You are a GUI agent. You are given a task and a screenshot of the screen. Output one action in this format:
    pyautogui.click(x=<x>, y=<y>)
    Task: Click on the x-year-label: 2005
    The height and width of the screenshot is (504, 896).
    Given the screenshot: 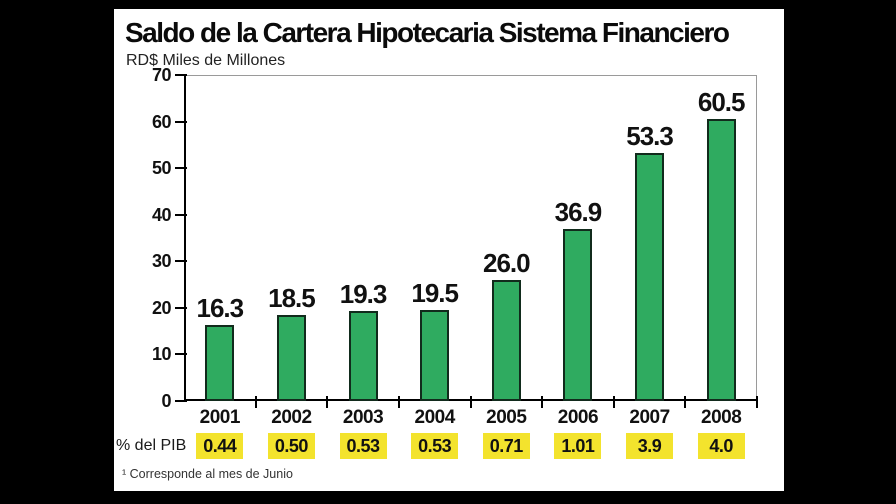 What is the action you would take?
    pyautogui.click(x=506, y=417)
    